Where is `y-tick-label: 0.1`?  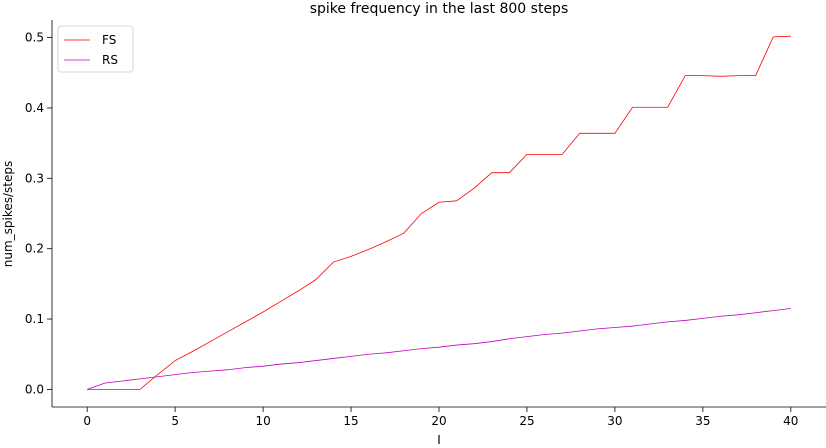 y-tick-label: 0.1 is located at coordinates (34, 319).